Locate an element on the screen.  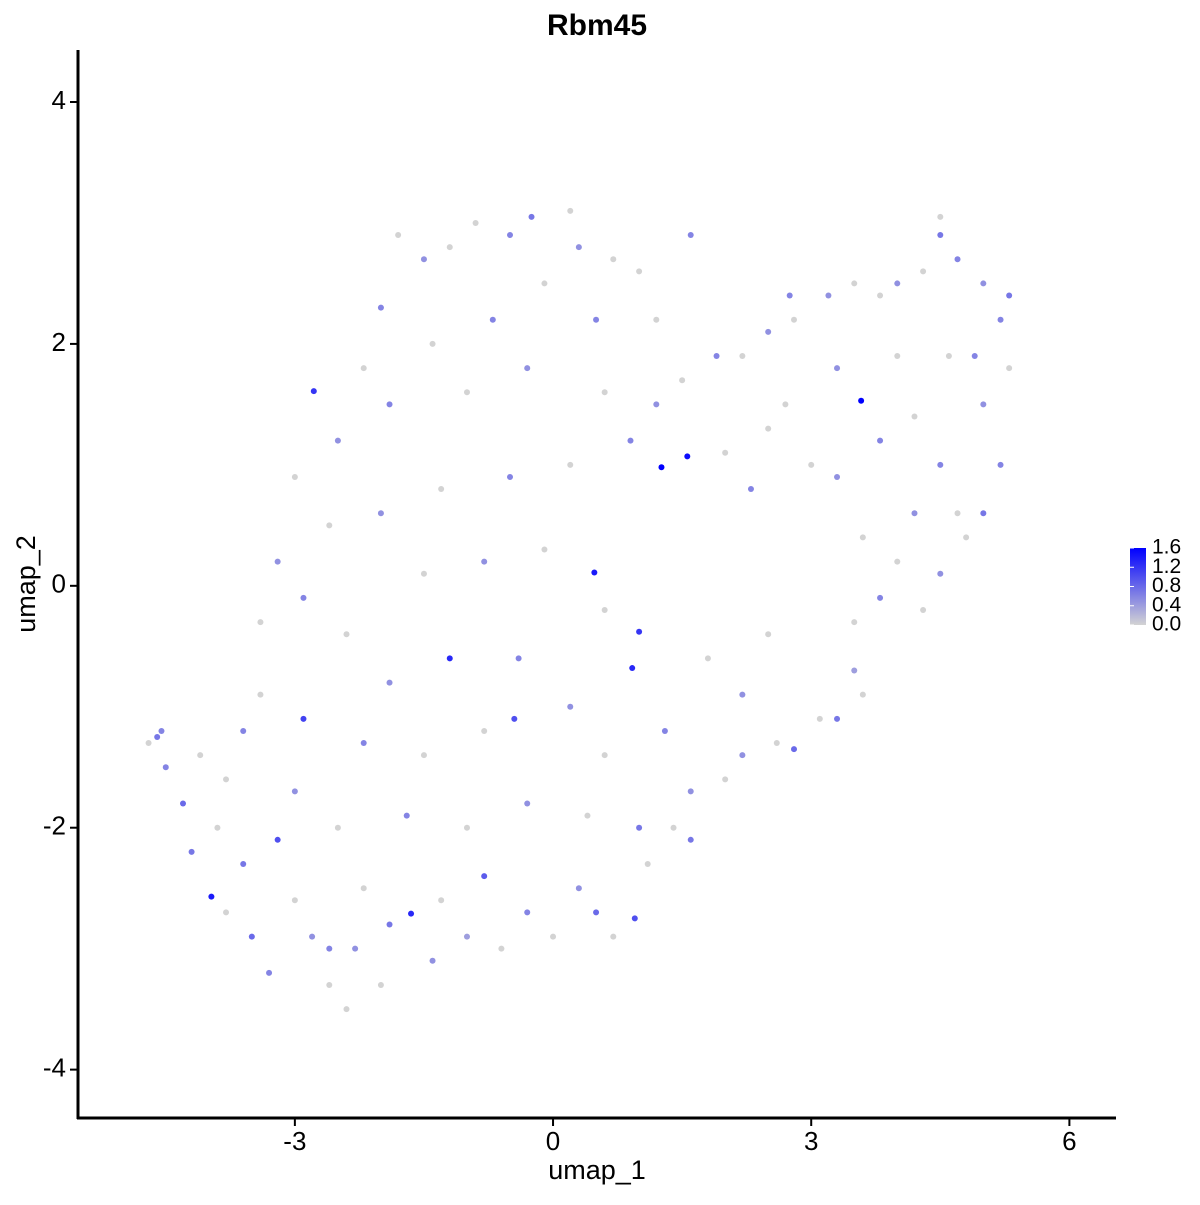
colorbar-tick-label: 1.6 is located at coordinates (1166, 547).